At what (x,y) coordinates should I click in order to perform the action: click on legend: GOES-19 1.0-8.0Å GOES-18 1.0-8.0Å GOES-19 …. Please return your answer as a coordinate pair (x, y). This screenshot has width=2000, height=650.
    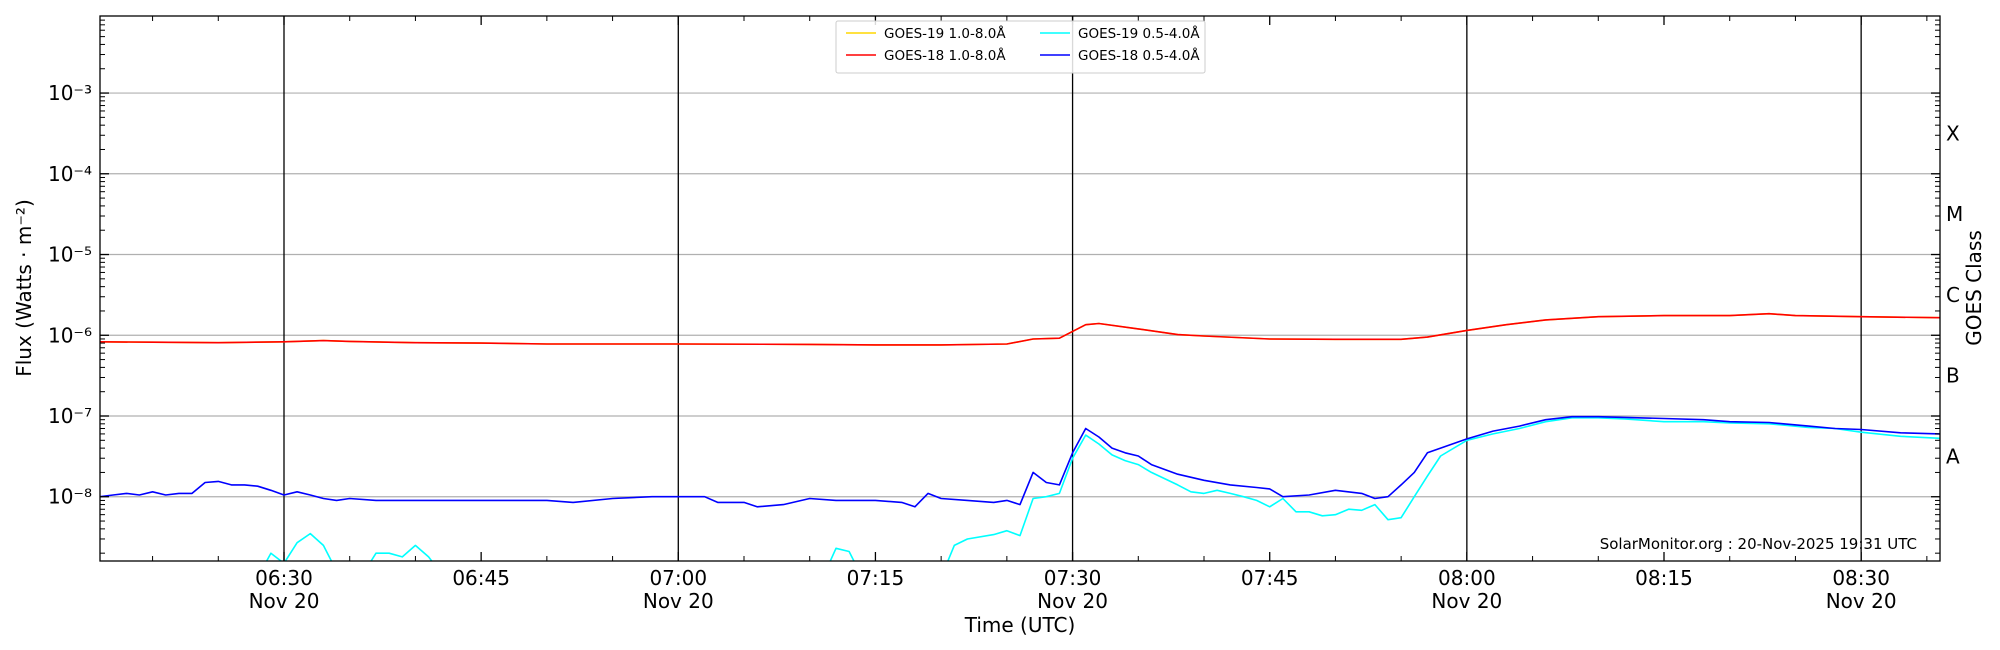
    Looking at the image, I should click on (1020, 47).